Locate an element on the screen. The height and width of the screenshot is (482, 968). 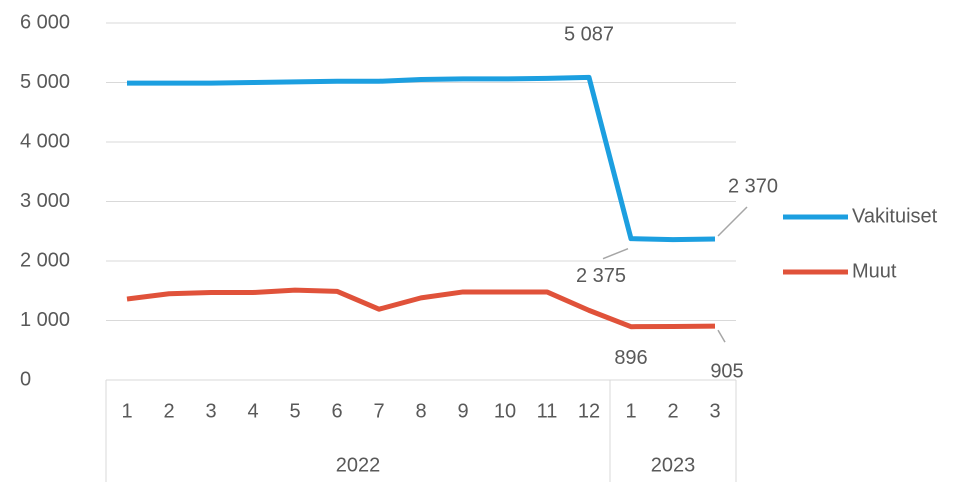
x-tick-label: 4 is located at coordinates (252, 411).